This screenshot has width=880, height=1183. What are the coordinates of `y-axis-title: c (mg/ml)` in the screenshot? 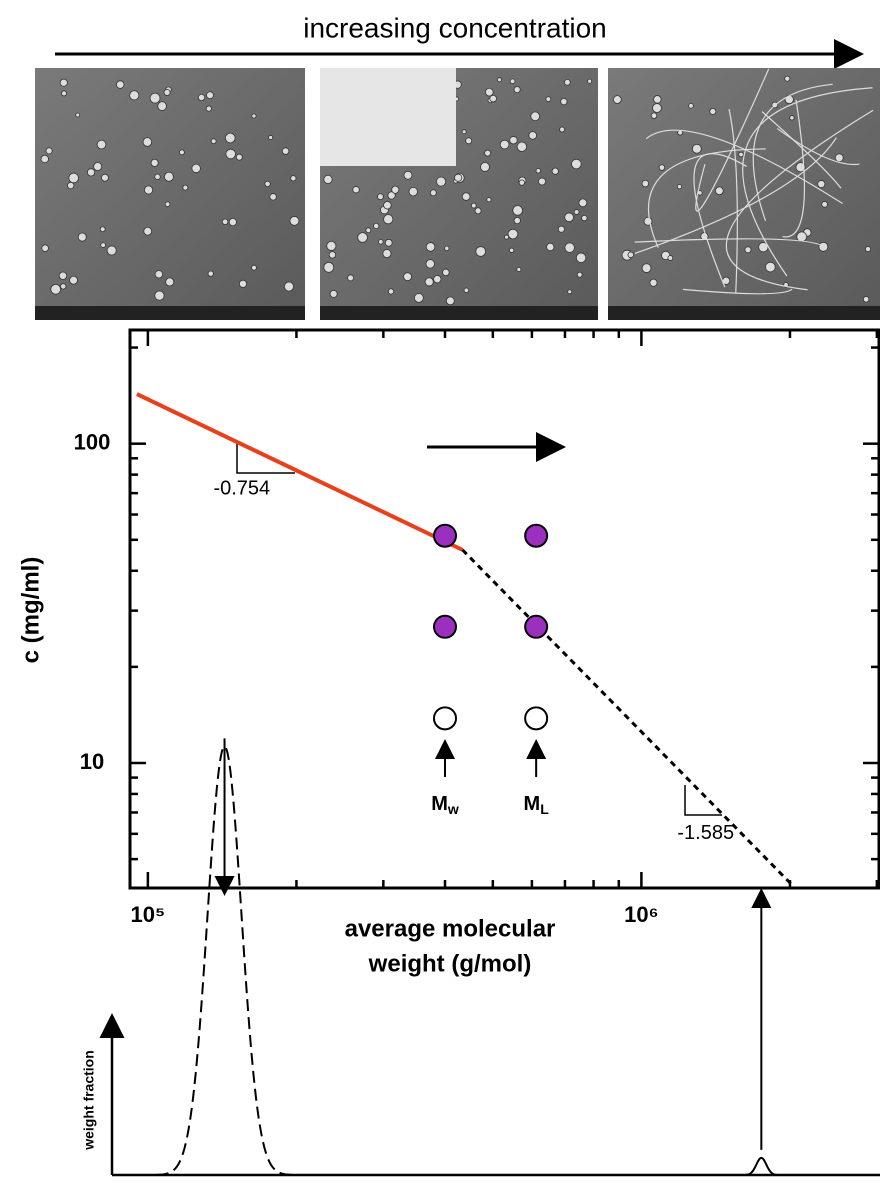 It's located at (30, 610).